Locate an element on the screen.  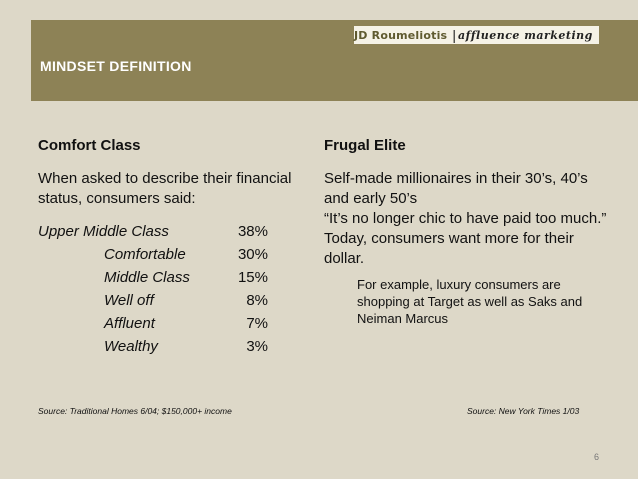
stat-row: Comfortable 30% is located at coordinates (153, 254).